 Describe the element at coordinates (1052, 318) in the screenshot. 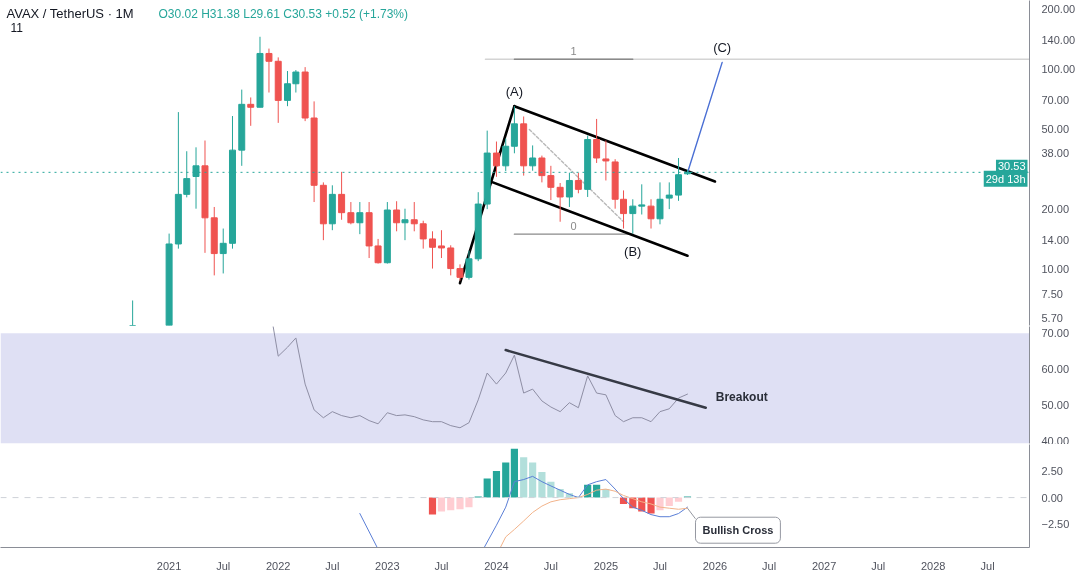

I see `y-tick-label: 5.70` at that location.